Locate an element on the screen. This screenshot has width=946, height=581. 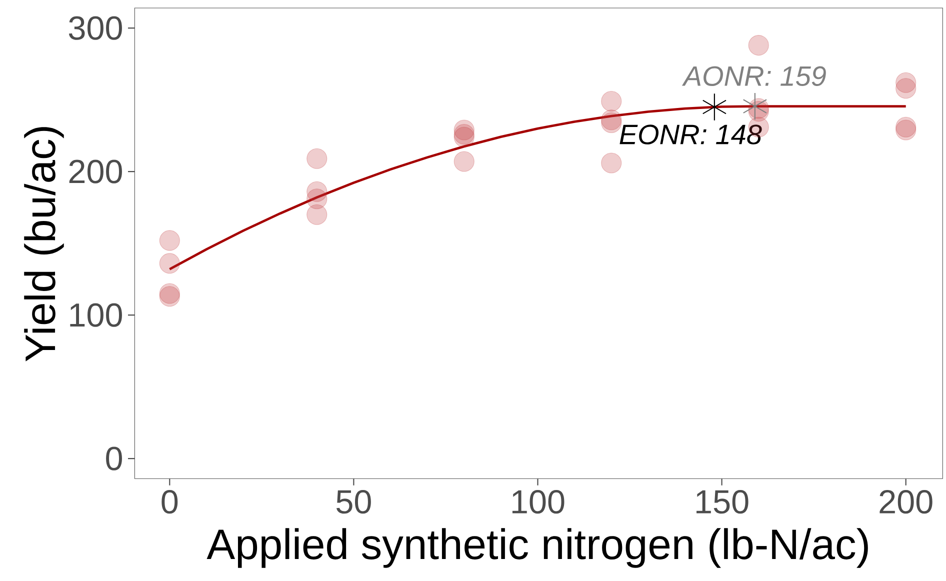
x-tick-label: 200 is located at coordinates (906, 502).